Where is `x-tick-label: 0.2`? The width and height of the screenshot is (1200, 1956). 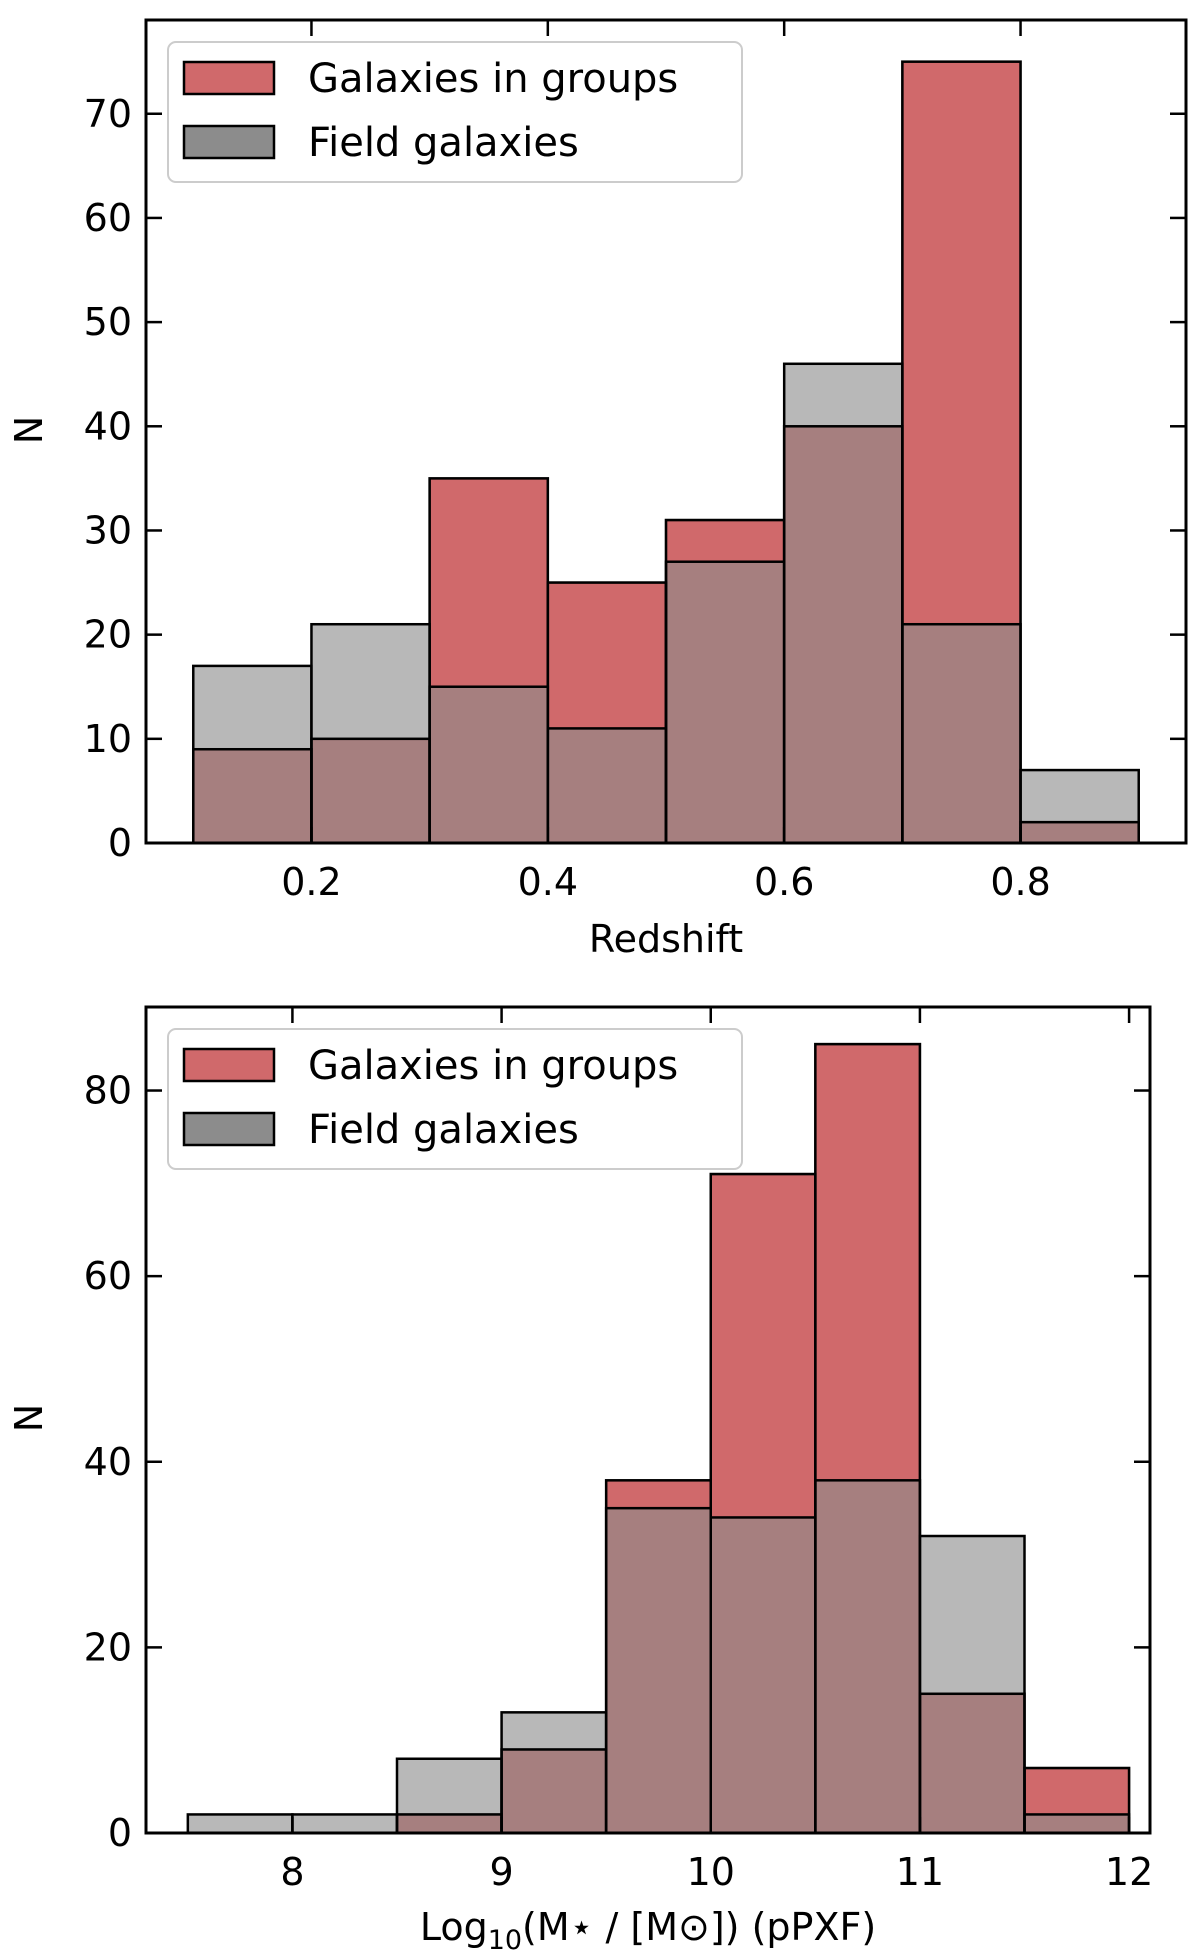
x-tick-label: 0.2 is located at coordinates (311, 882).